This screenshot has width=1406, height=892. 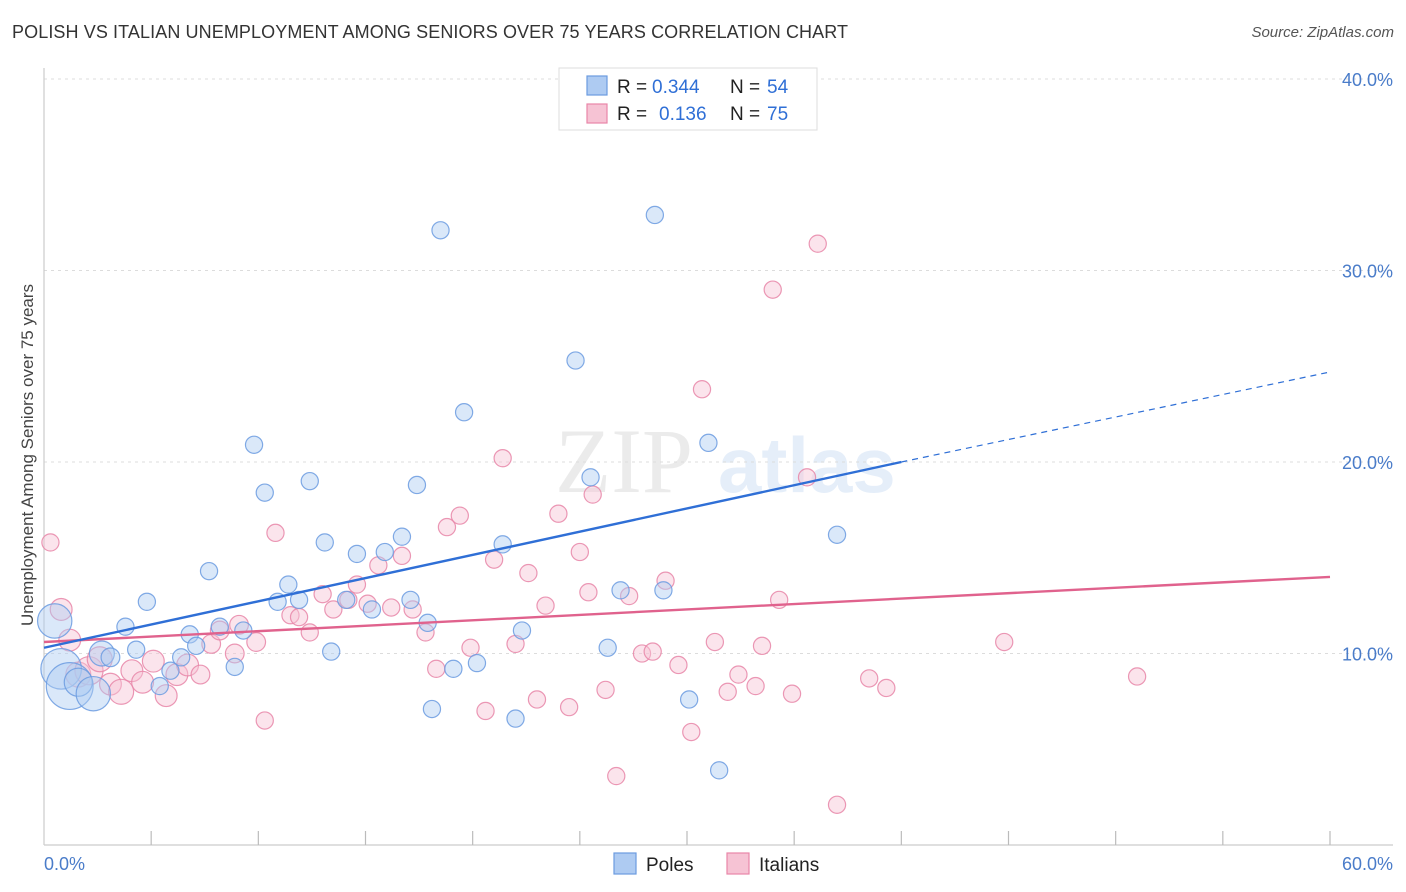 I want to click on legend-italians-r-label: R =, so click(x=632, y=114).